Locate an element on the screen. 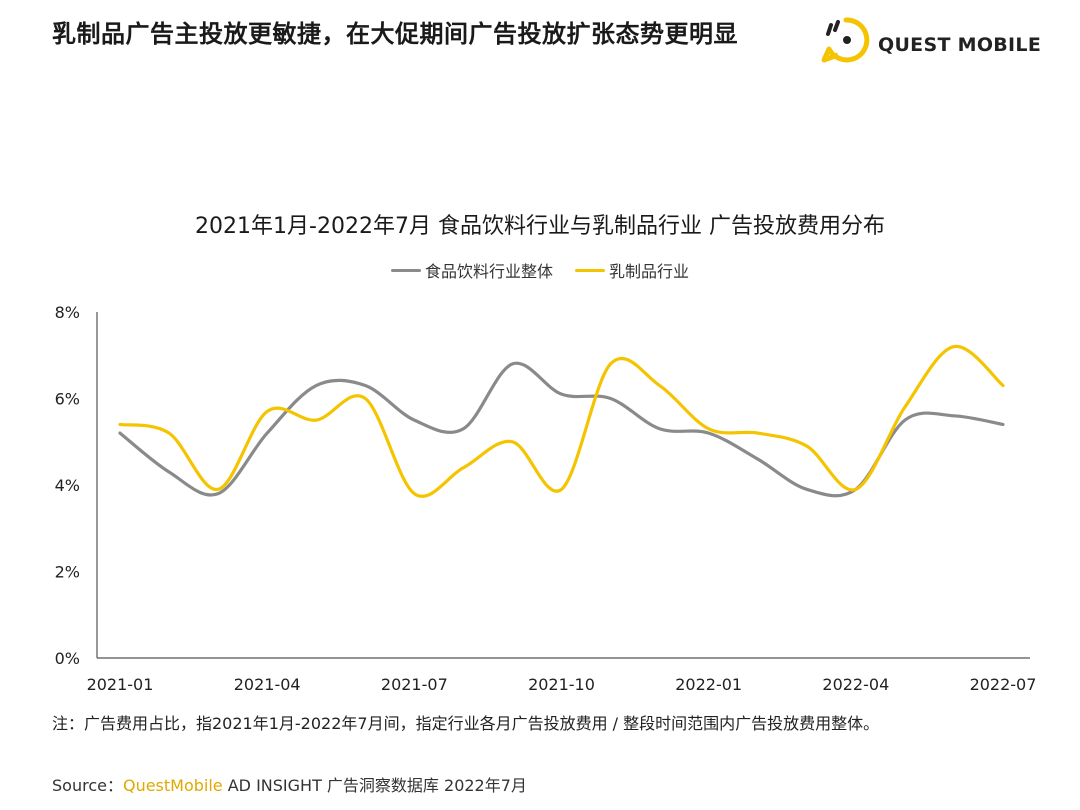 The height and width of the screenshot is (810, 1080). legend-swatch-food is located at coordinates (405, 270).